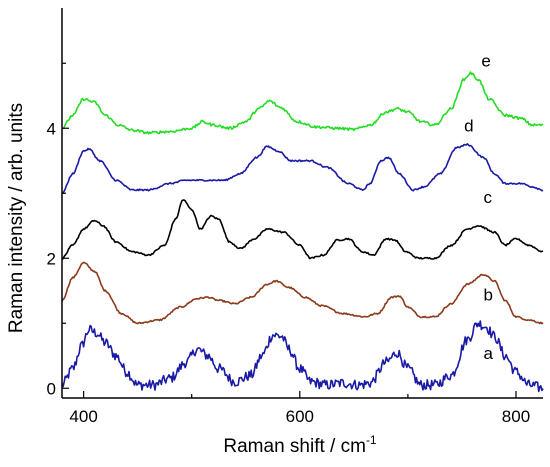  Describe the element at coordinates (16, 218) in the screenshot. I see `y-axis-title: Raman intensity / arb. units` at that location.